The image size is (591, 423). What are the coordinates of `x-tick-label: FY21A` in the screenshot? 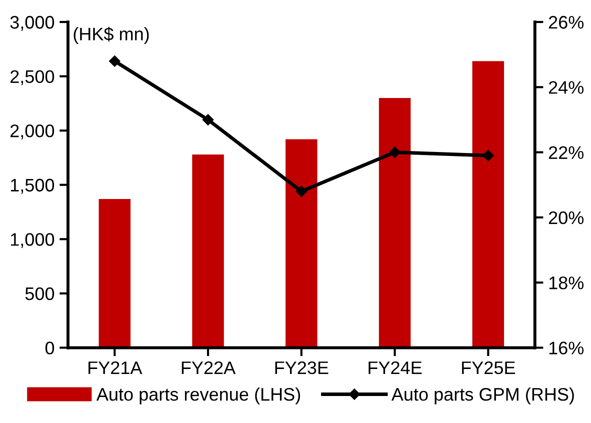 It's located at (115, 367).